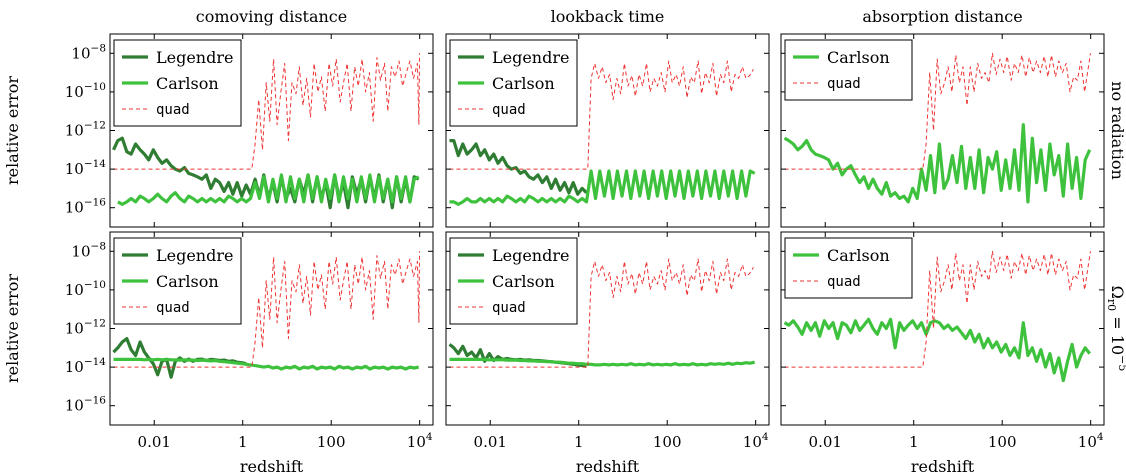 The width and height of the screenshot is (1126, 475). I want to click on panel-1-2: Legendre Carlson quad lookback time, so click(607, 117).